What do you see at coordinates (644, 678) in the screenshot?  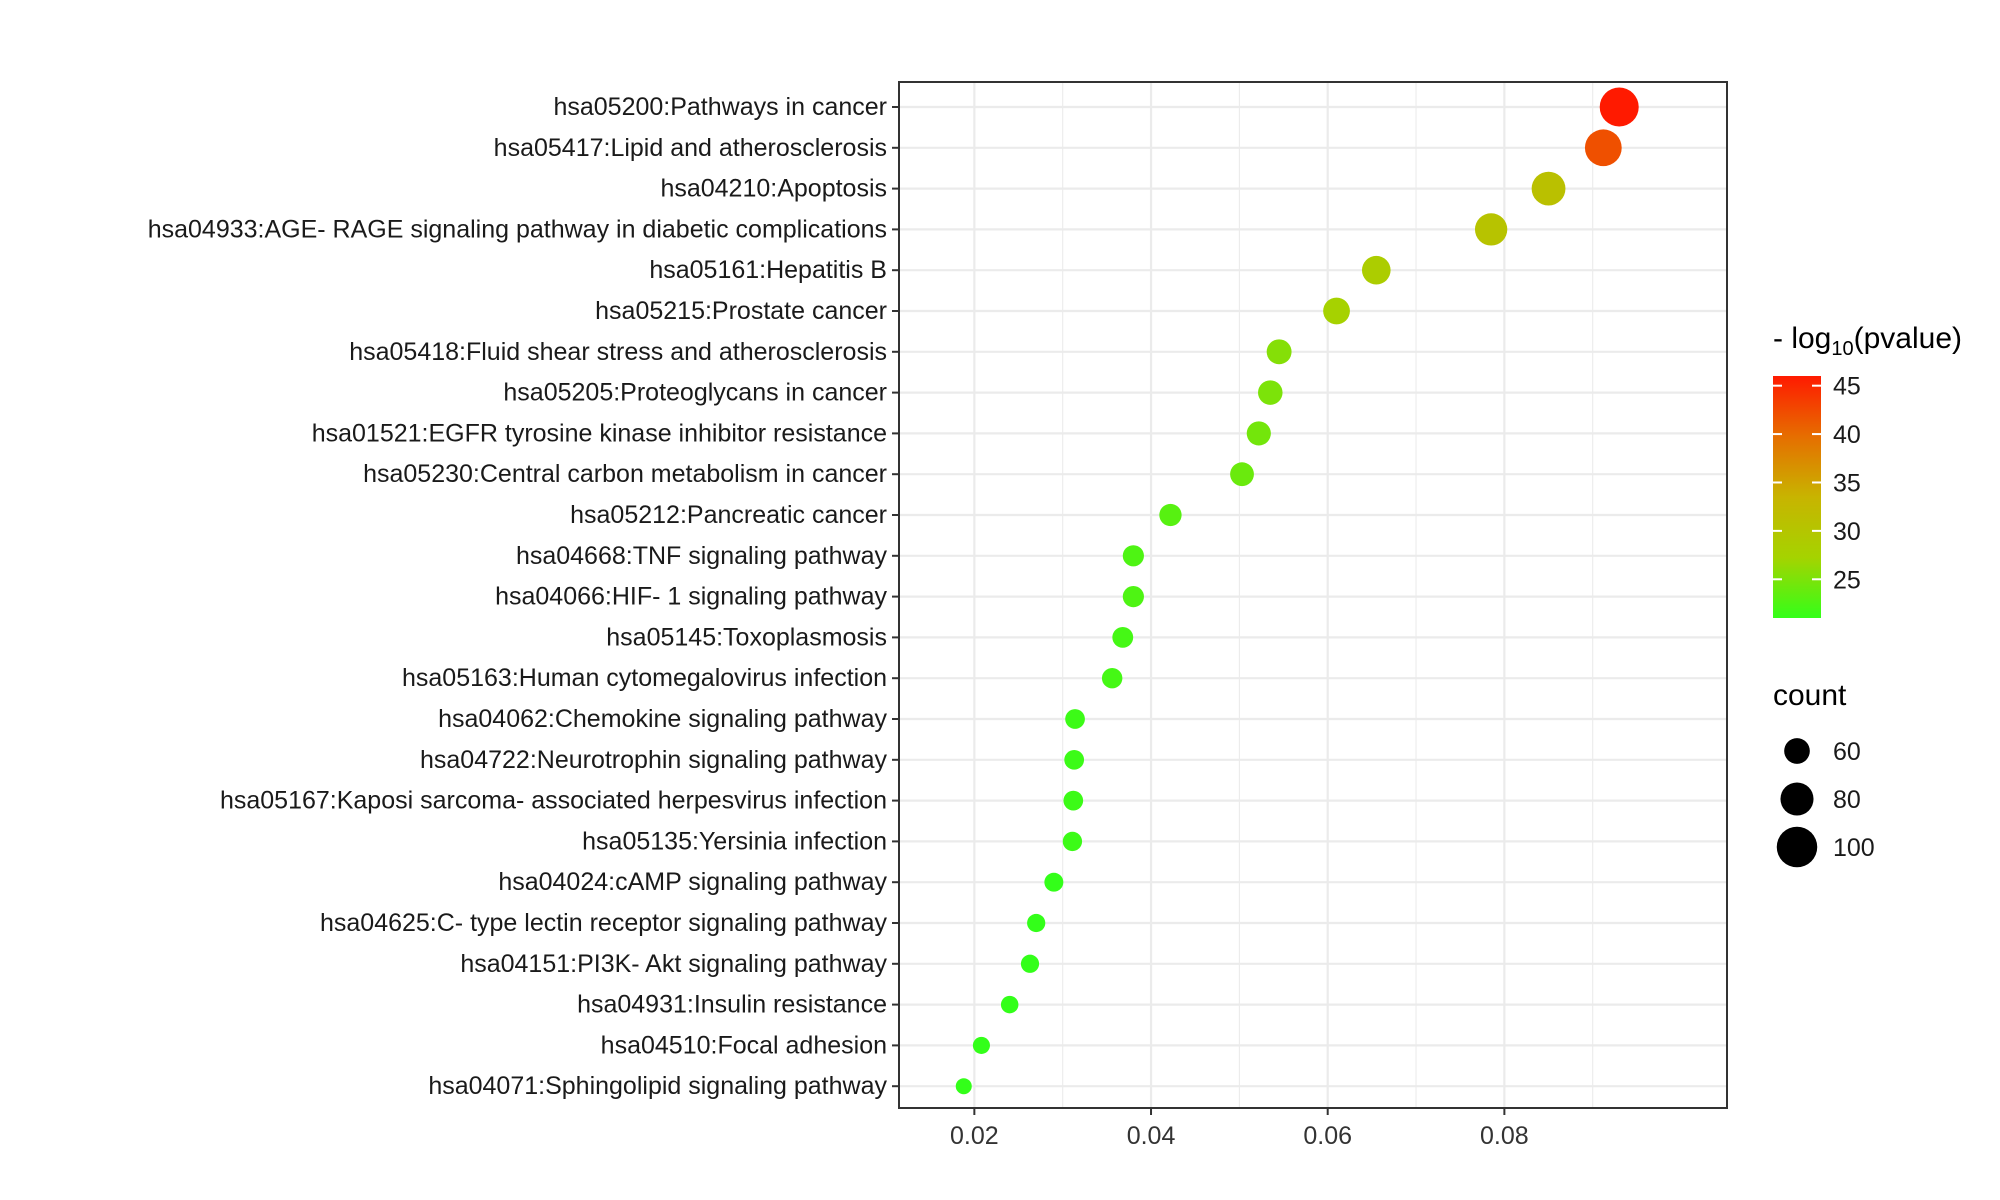 I see `y-tick-label: hsa05163:Human cytomegalovirus infection` at bounding box center [644, 678].